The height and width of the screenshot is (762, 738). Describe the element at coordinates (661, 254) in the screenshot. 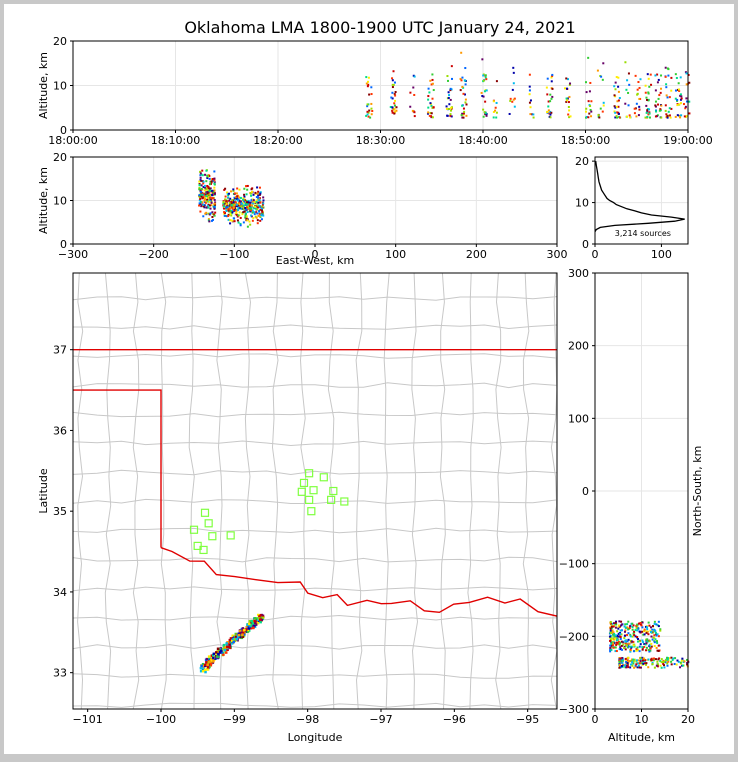

I see `x-tick-label: 100` at that location.